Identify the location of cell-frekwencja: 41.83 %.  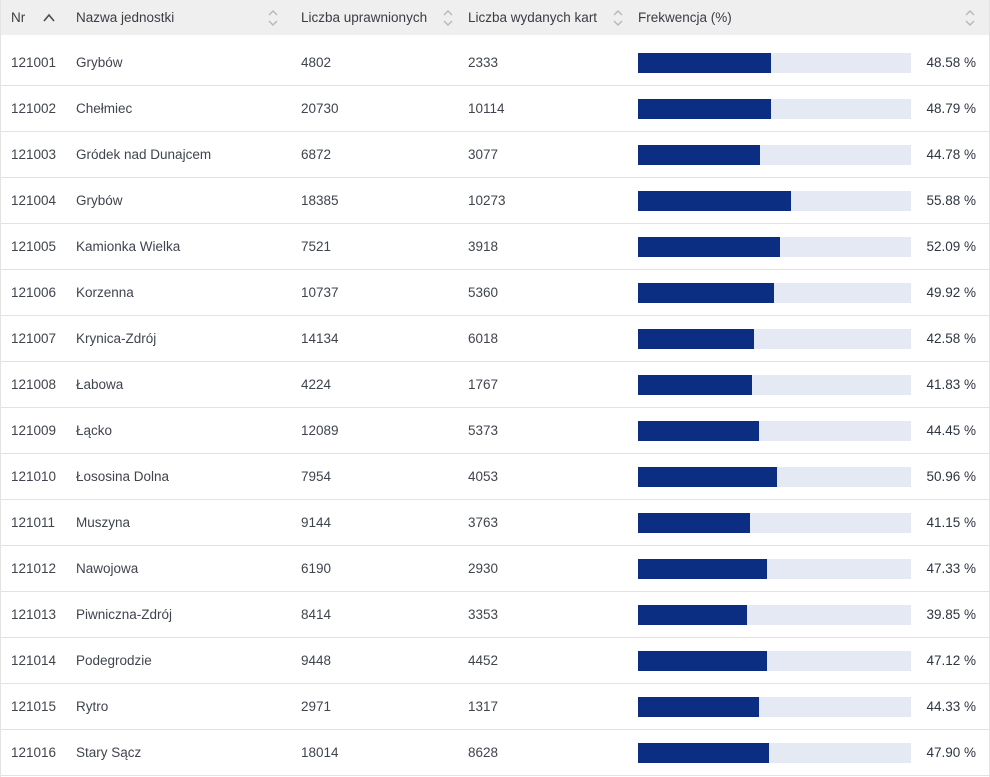
(813, 384).